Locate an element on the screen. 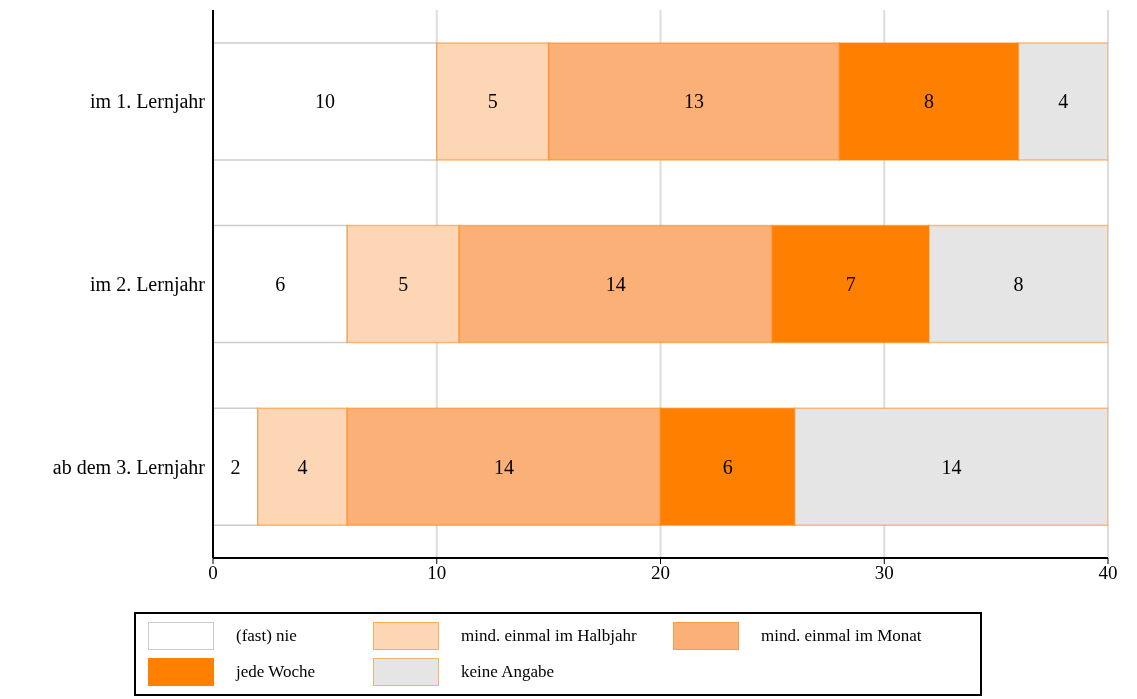  data-label: 7 is located at coordinates (850, 284).